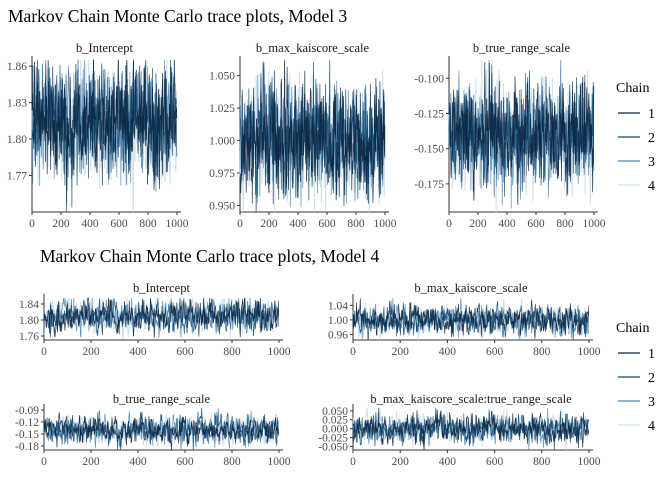 The image size is (672, 480). What do you see at coordinates (27, 423) in the screenshot?
I see `y-tick-label: -0.12` at bounding box center [27, 423].